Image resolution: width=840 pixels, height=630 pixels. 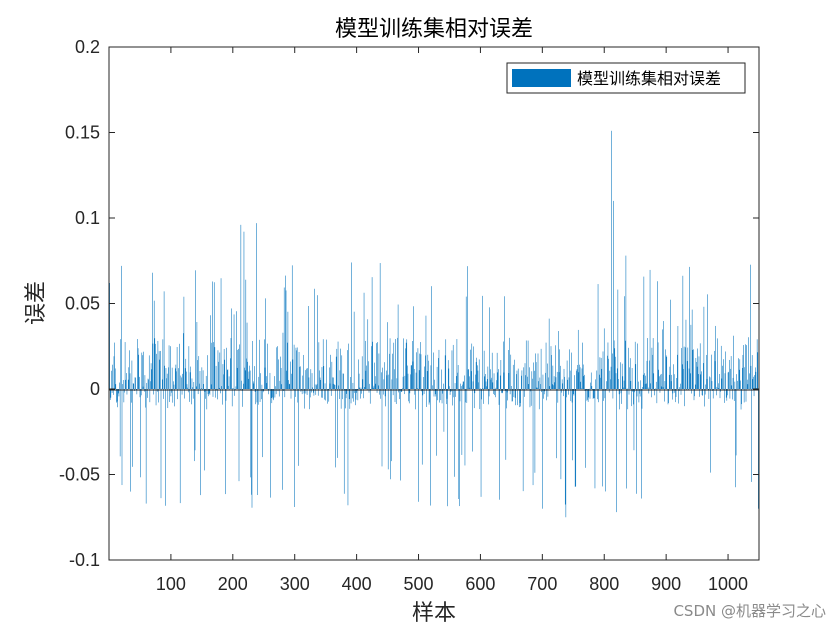 I want to click on legend-swatch, so click(x=541, y=78).